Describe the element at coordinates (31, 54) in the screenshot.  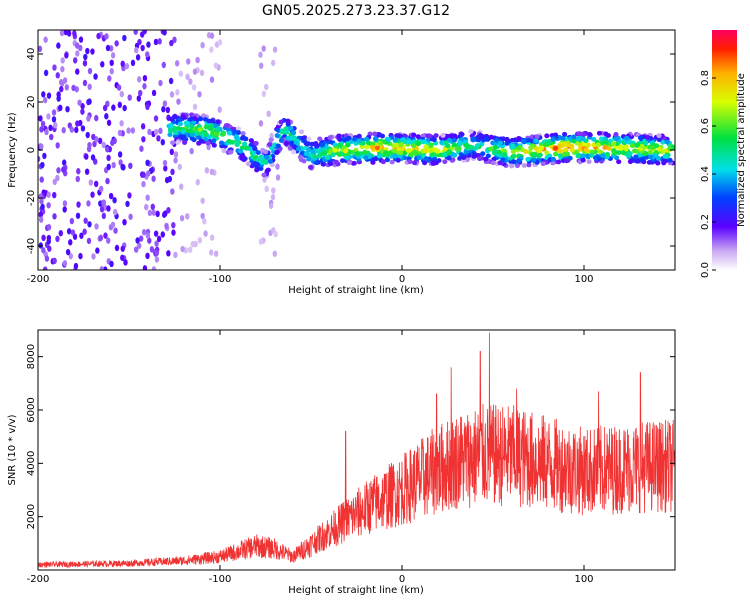
I see `spectrogram-ytick-label: 40` at that location.